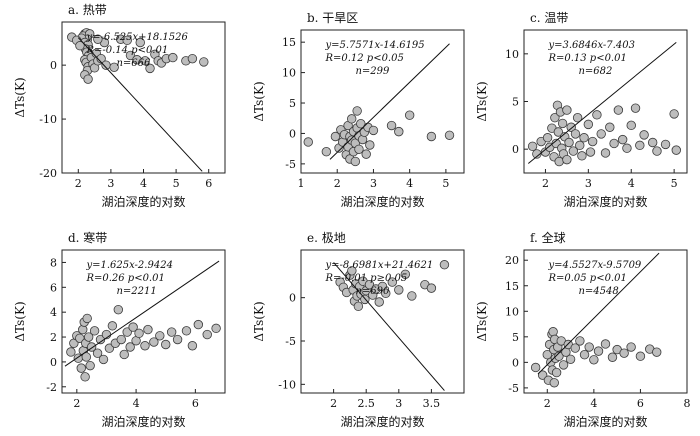 This screenshot has width=700, height=436. Describe the element at coordinates (87, 237) in the screenshot. I see `panel-title: d. 寒带` at that location.